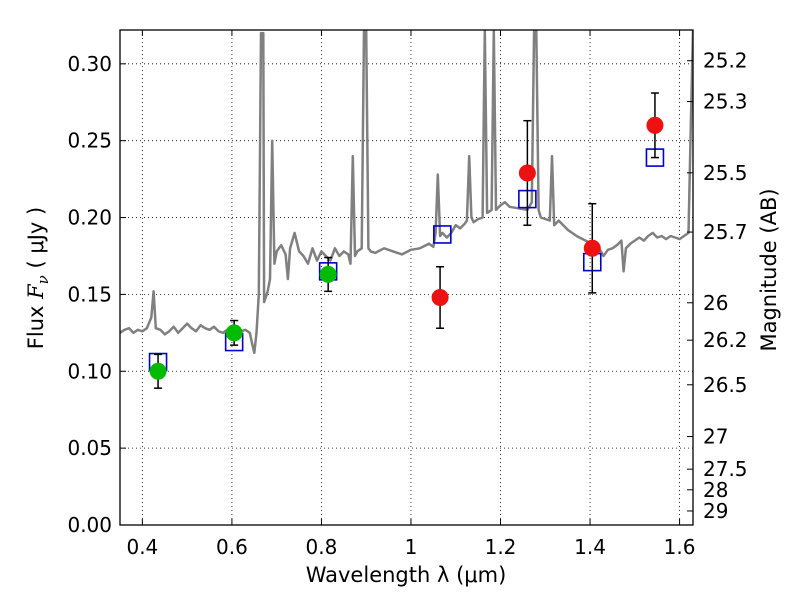  I want to click on y-axis-label-units: ( μJy ), so click(36, 241).